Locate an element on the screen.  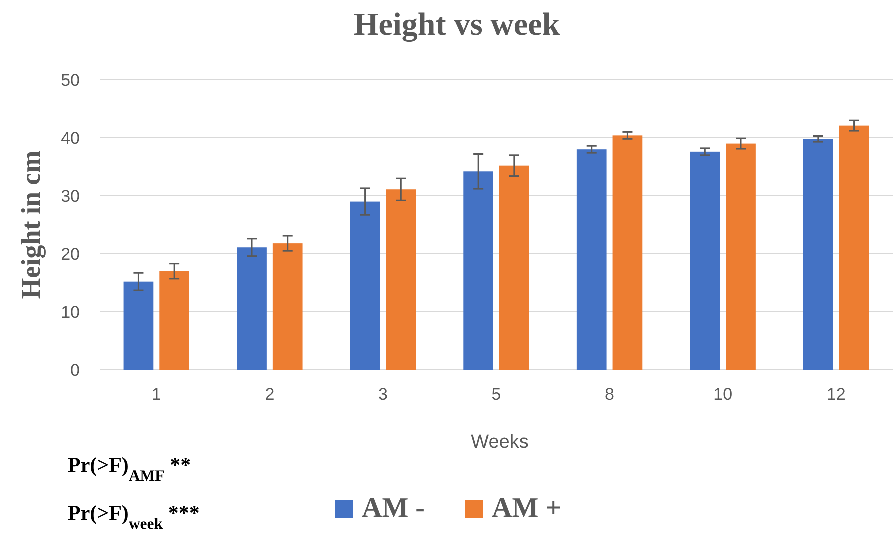
y-tick-label: 40 is located at coordinates (70, 138).